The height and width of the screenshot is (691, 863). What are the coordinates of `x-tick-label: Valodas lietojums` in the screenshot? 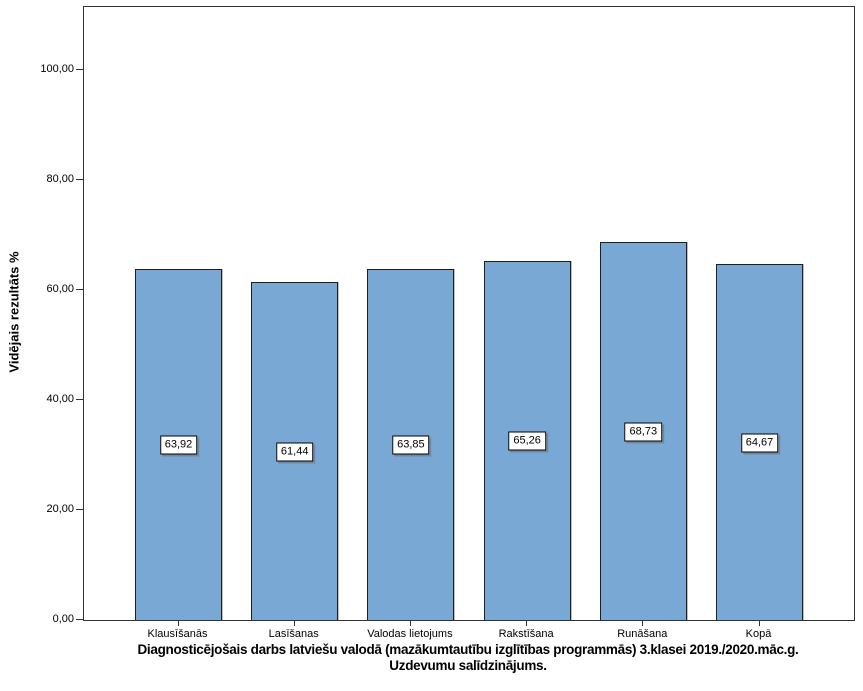 It's located at (410, 634).